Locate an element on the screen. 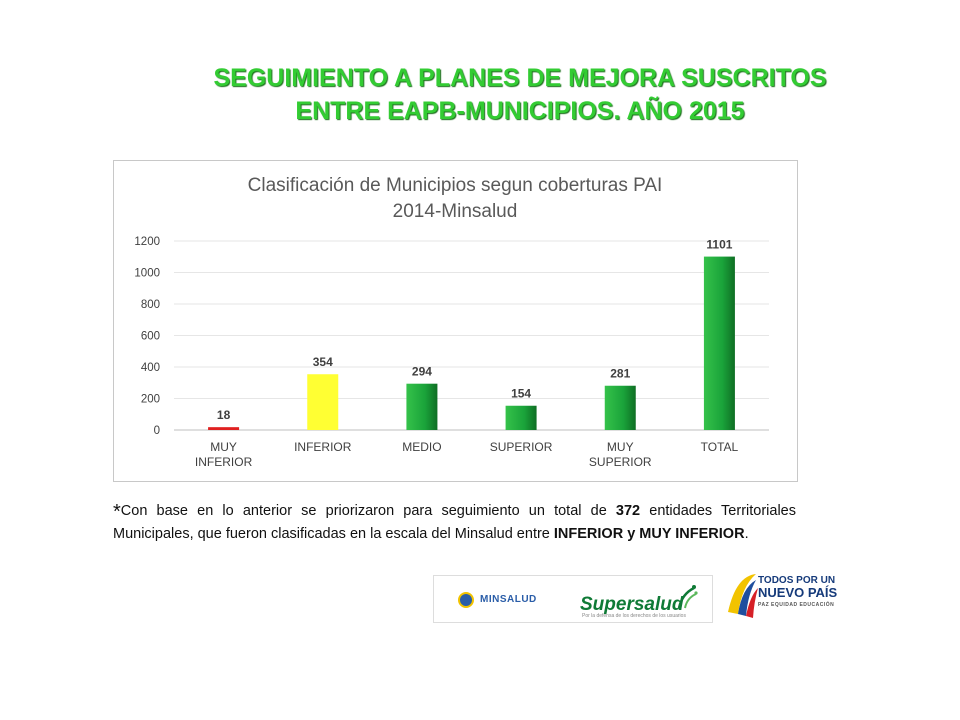 The height and width of the screenshot is (720, 960). minsalud-seal-icon is located at coordinates (466, 600).